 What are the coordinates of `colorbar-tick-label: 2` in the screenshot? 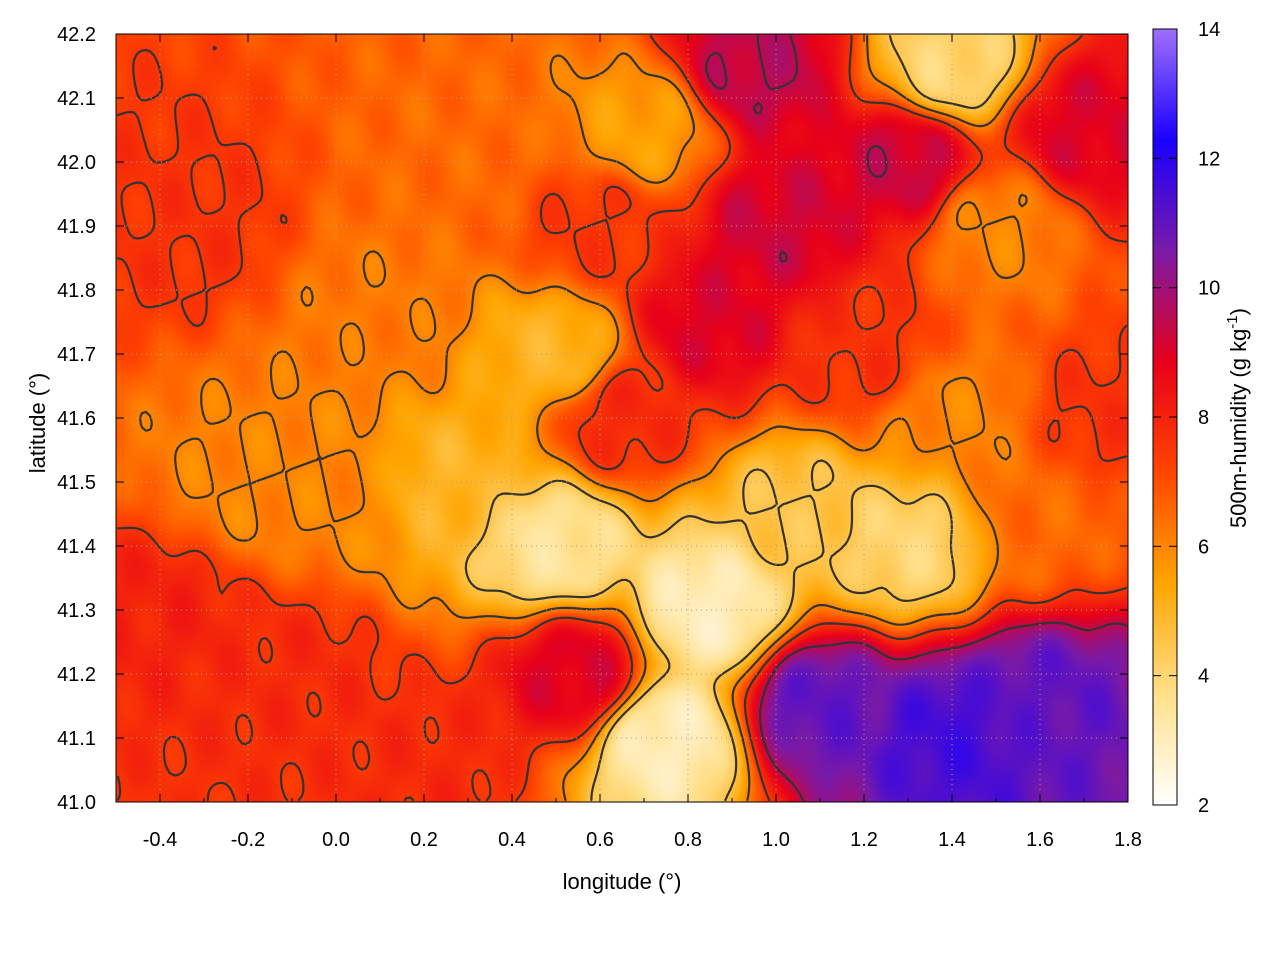 It's located at (1203, 806).